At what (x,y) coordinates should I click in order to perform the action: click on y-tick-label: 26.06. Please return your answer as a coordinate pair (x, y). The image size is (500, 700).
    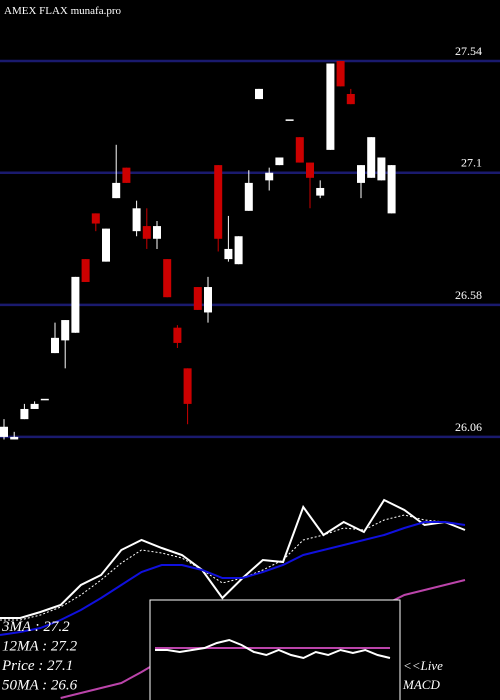
    Looking at the image, I should click on (468, 427).